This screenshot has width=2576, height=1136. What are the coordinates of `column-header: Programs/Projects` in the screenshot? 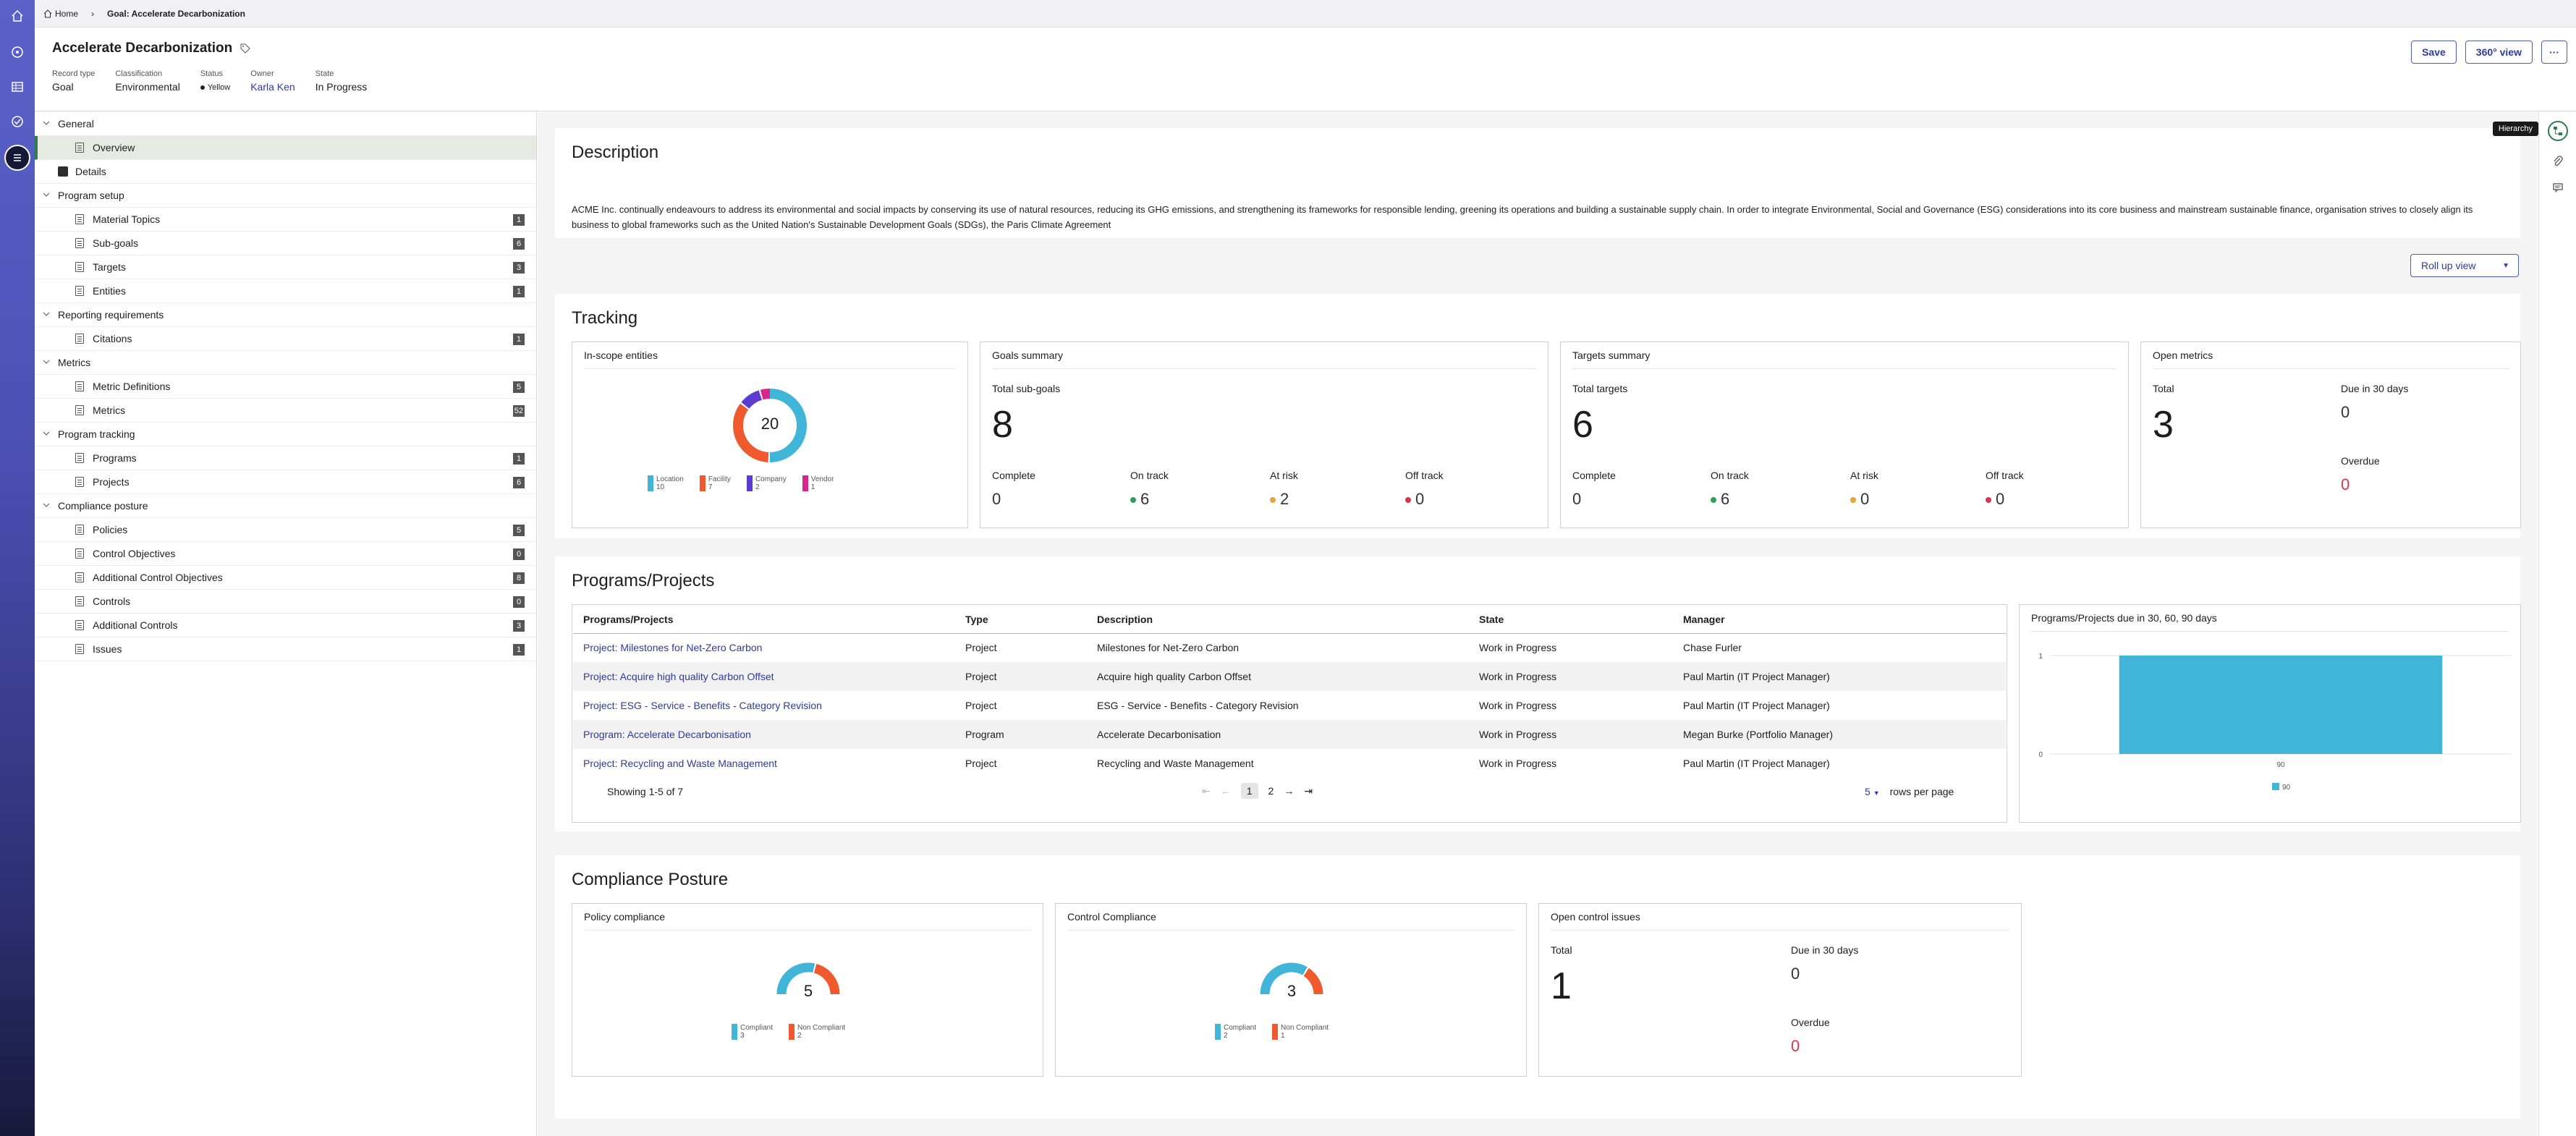 It's located at (764, 620).